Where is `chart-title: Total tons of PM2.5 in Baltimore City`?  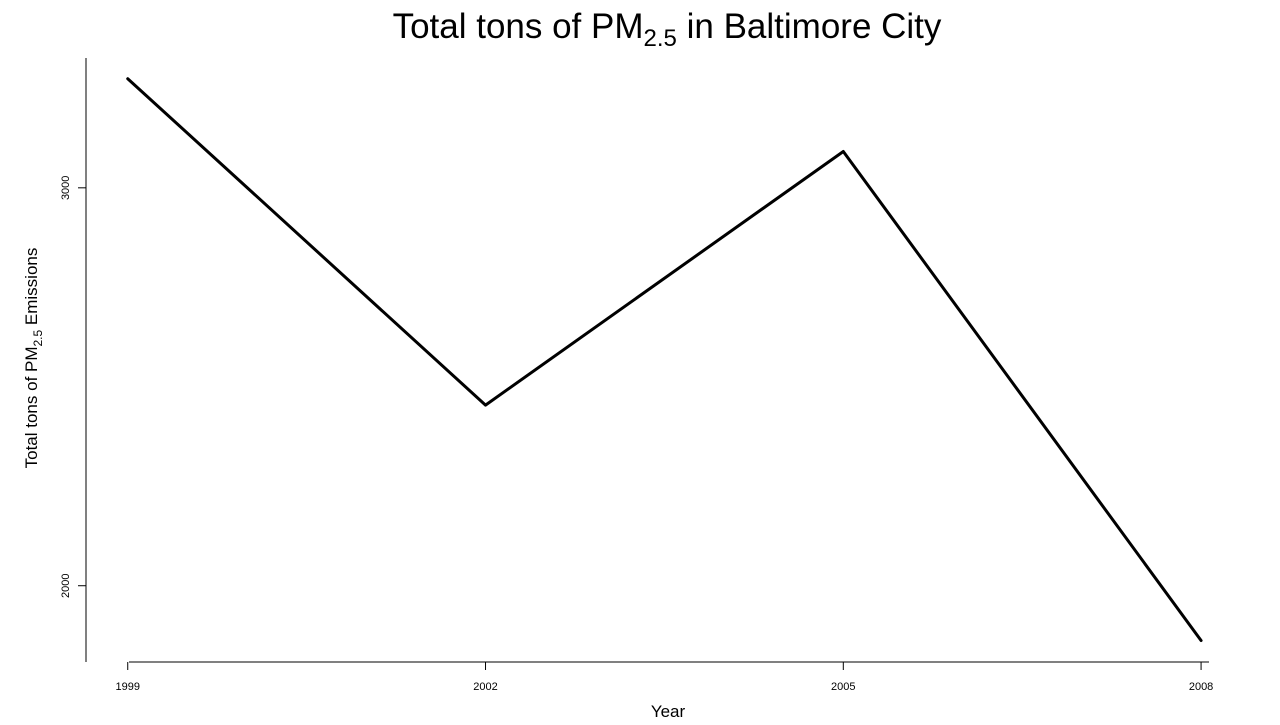
chart-title: Total tons of PM2.5 in Baltimore City is located at coordinates (667, 29).